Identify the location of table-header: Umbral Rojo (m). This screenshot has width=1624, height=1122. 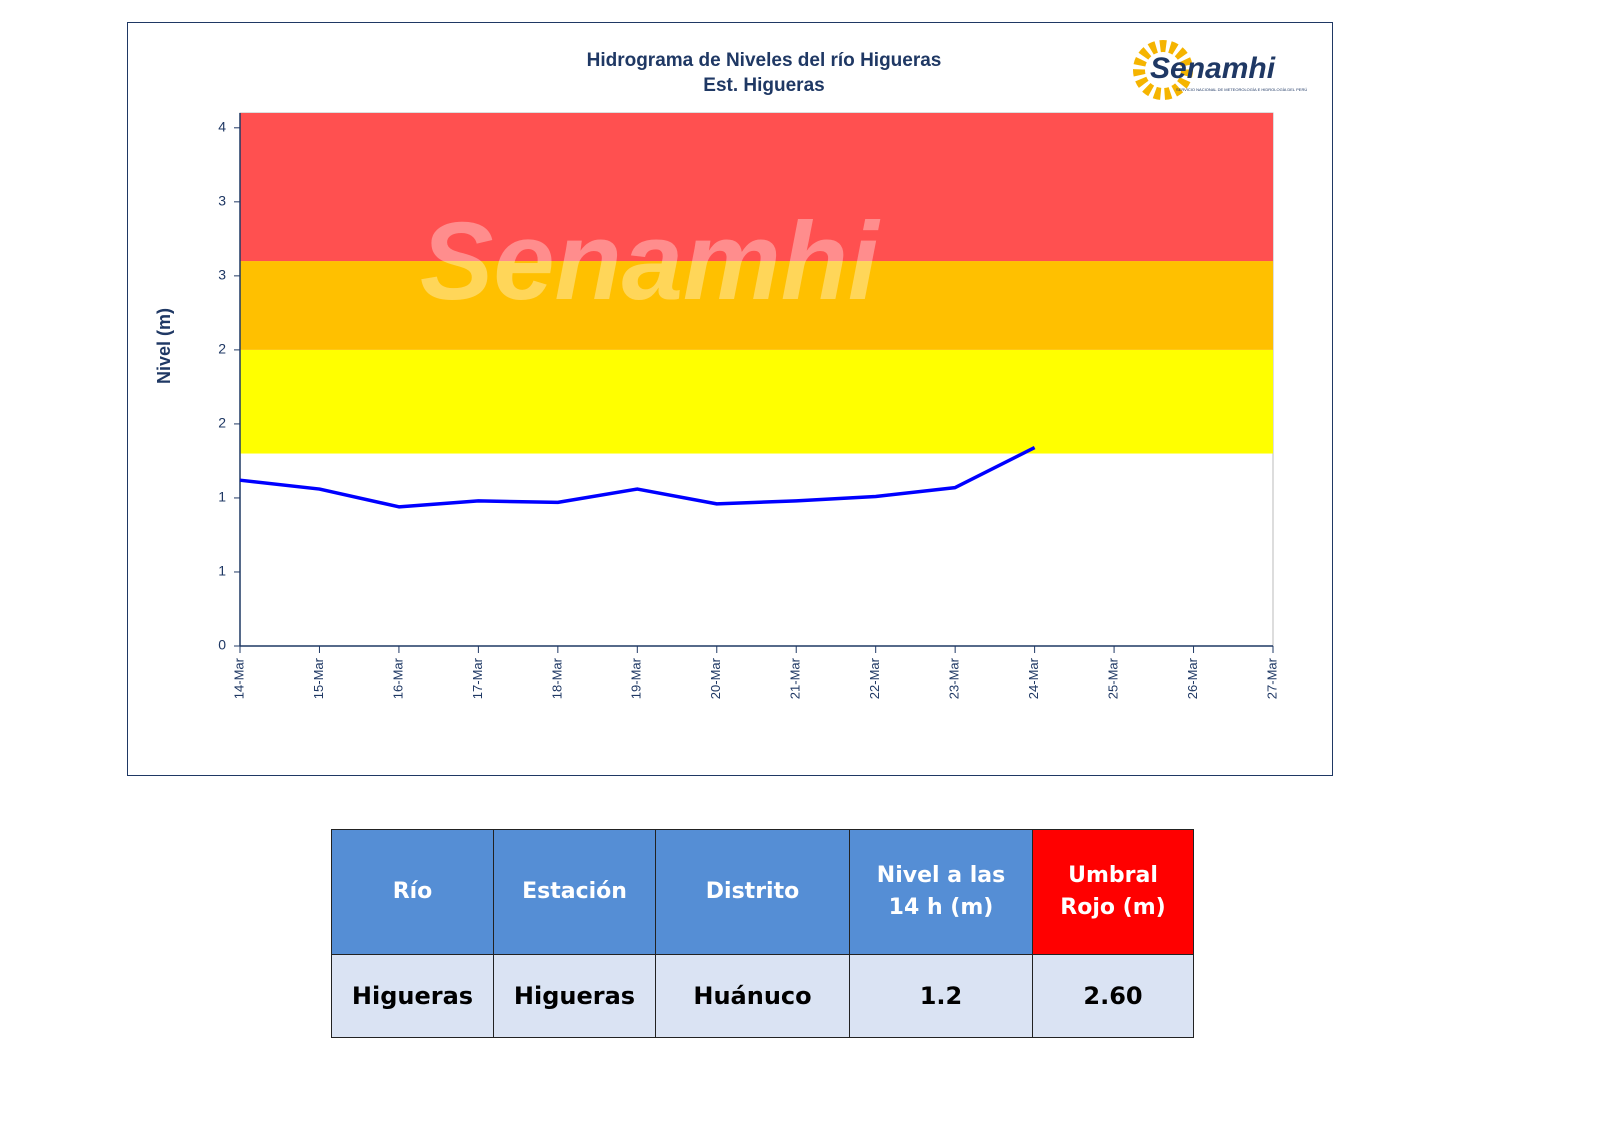
(1113, 892).